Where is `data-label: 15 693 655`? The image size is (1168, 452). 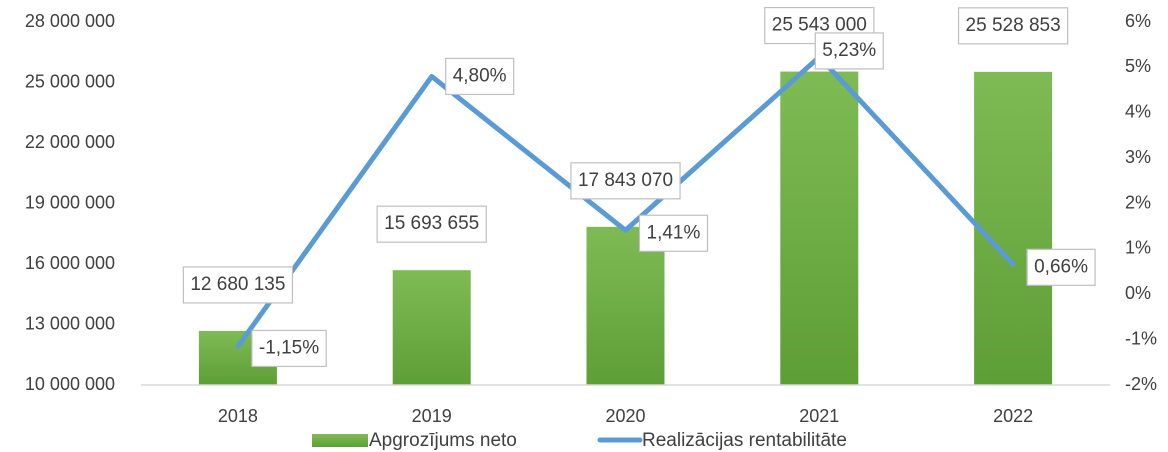 data-label: 15 693 655 is located at coordinates (431, 224).